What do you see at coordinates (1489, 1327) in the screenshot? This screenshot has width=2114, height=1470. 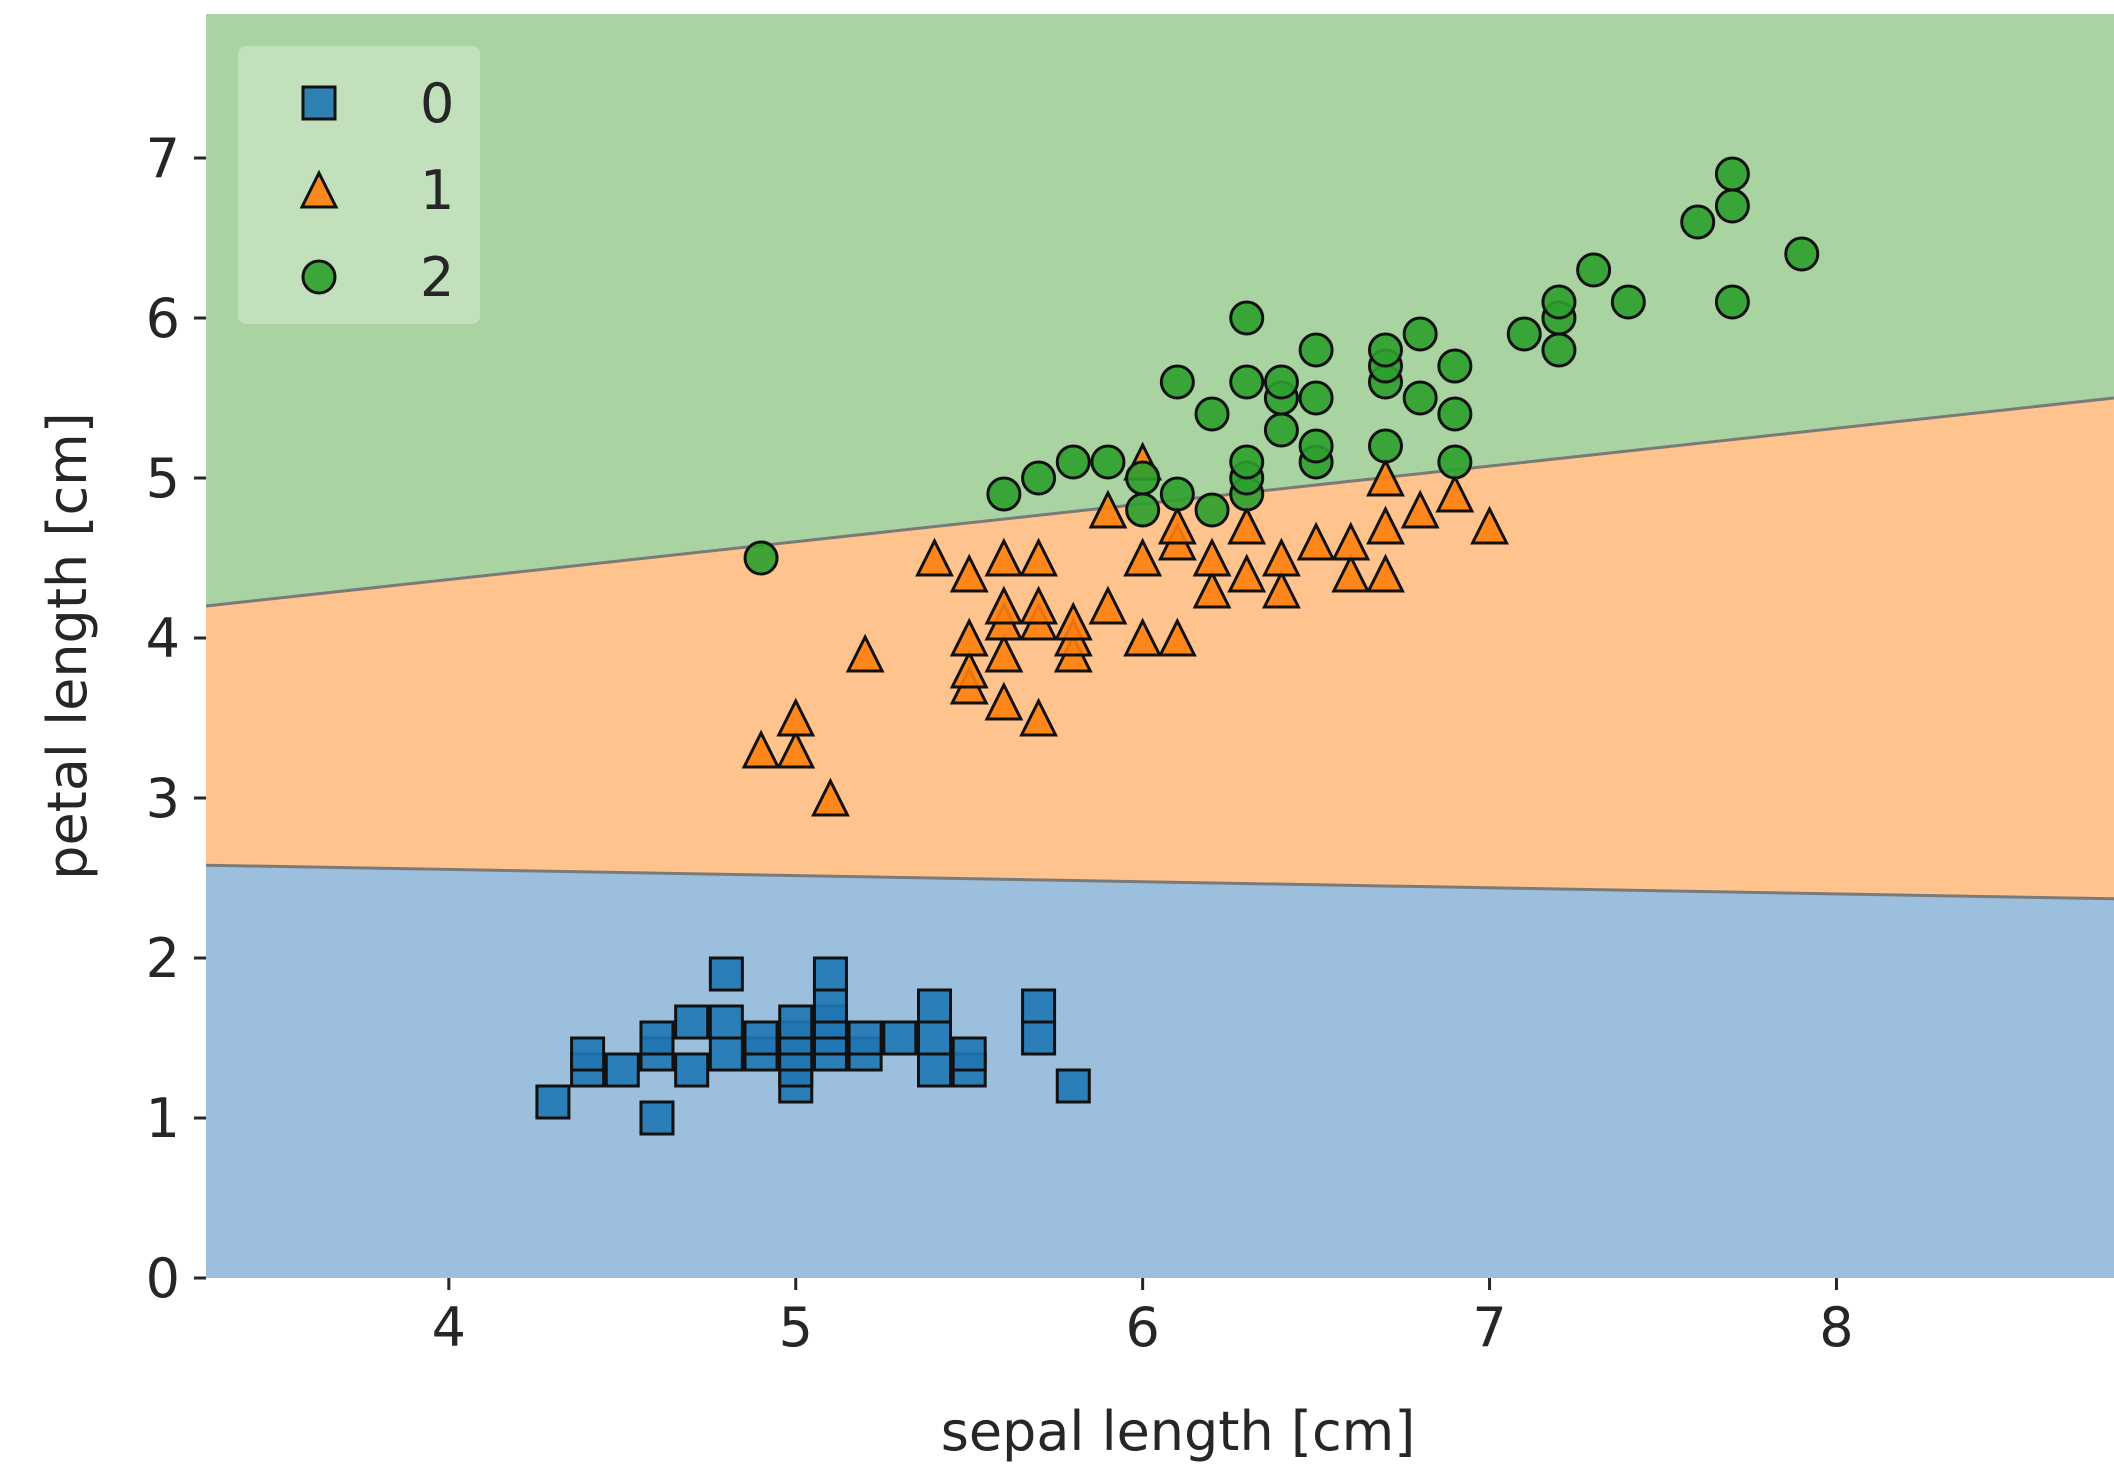 I see `x-tick-label: 7` at bounding box center [1489, 1327].